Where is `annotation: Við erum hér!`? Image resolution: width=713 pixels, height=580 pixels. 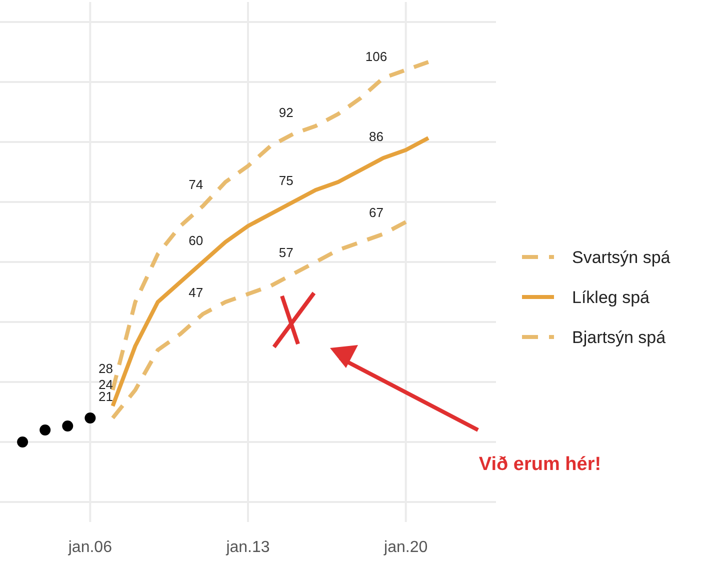 annotation: Við erum hér! is located at coordinates (540, 464).